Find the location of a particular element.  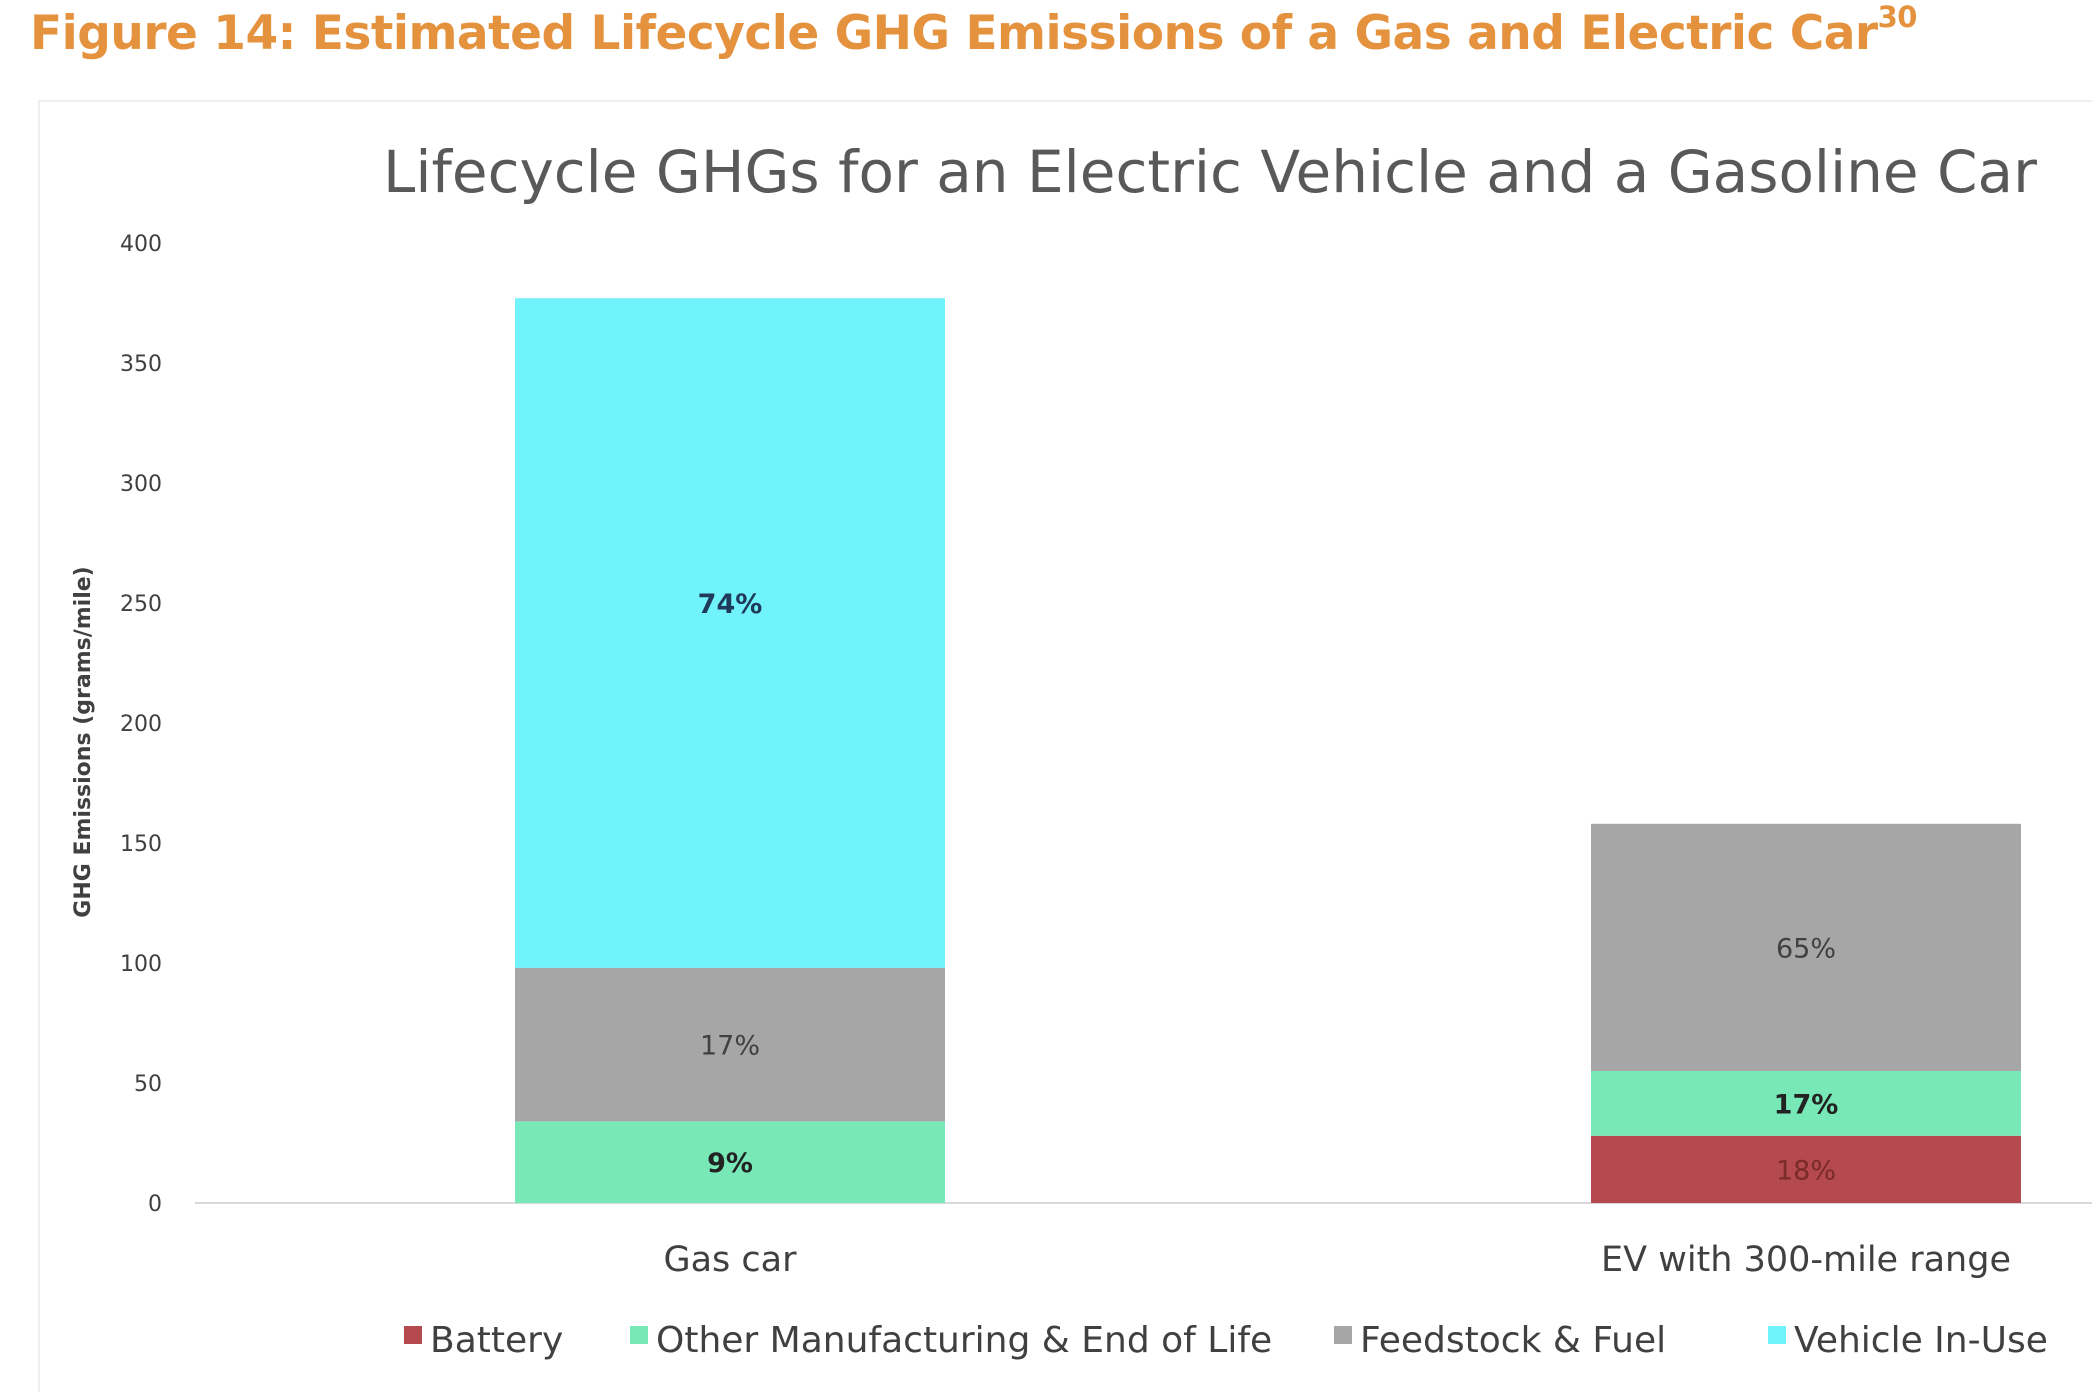

data-label: 65% is located at coordinates (1806, 948).